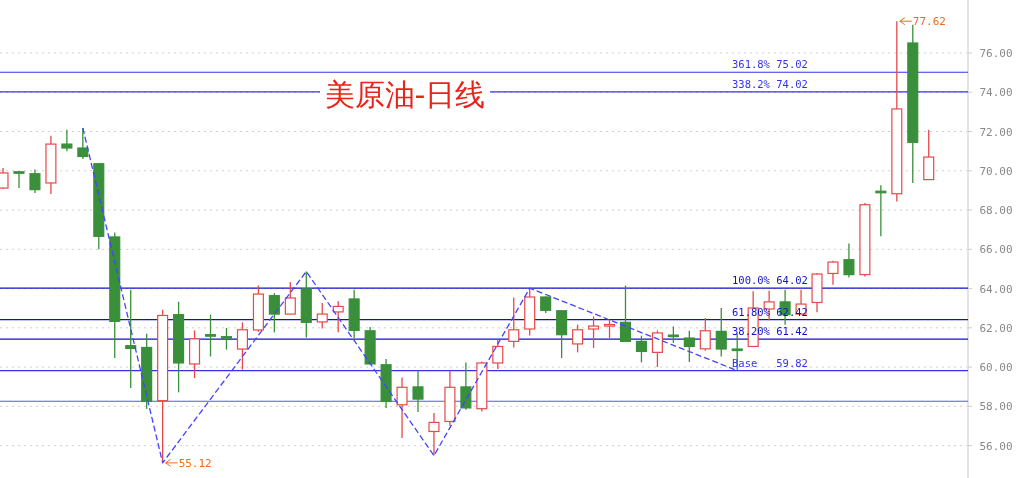 The image size is (1024, 478). Describe the element at coordinates (996, 171) in the screenshot. I see `y-tick-label: 70.00` at that location.